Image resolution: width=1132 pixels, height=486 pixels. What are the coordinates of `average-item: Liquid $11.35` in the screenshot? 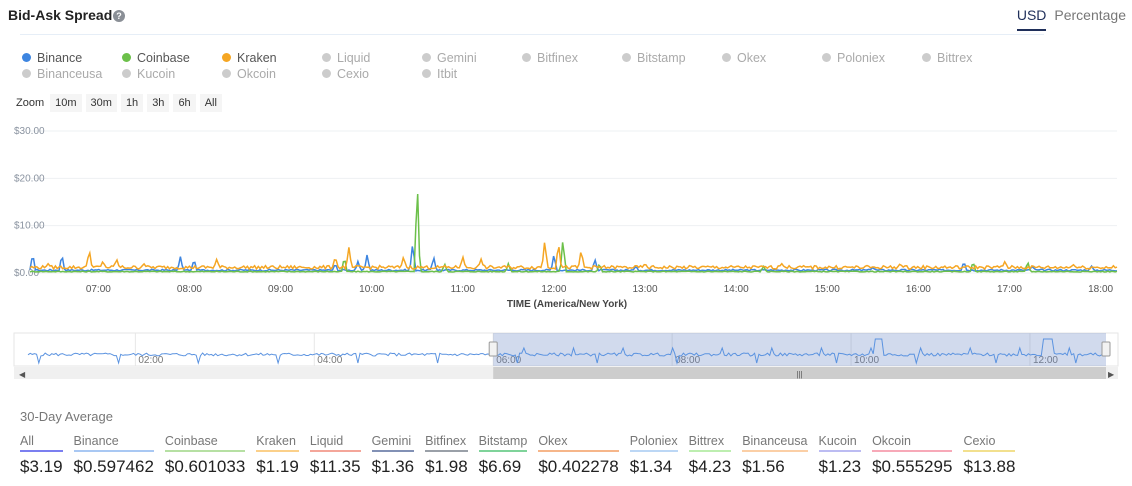 It's located at (335, 455).